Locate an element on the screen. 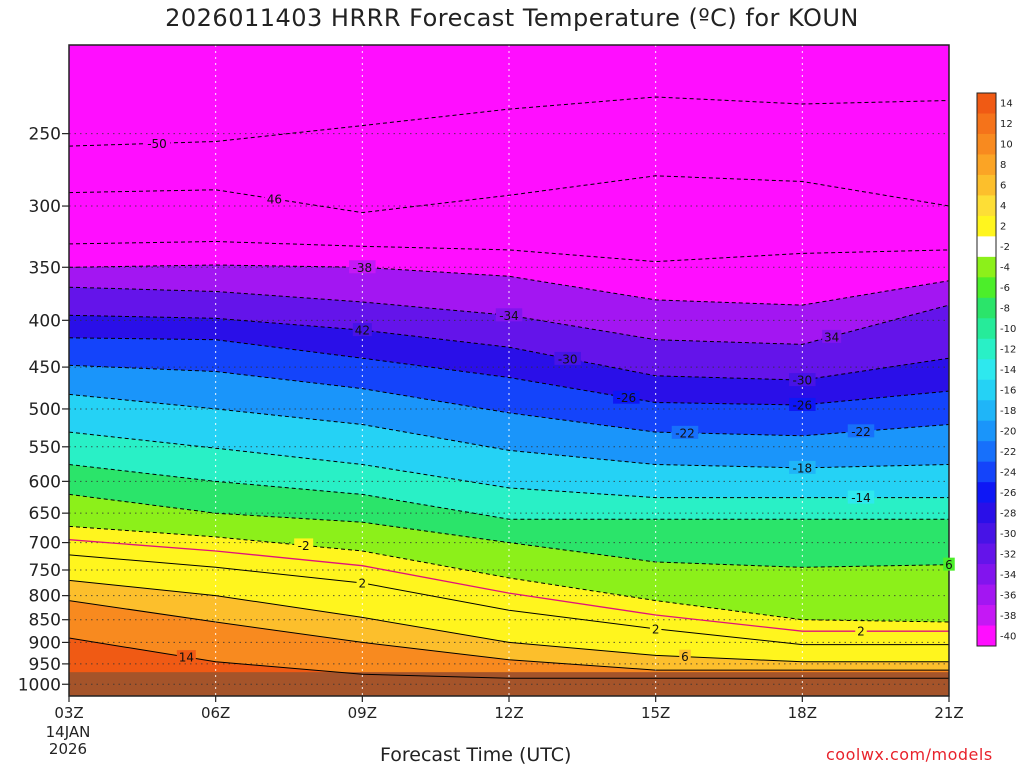 This screenshot has height=768, width=1024. colorbar-frame is located at coordinates (986, 369).